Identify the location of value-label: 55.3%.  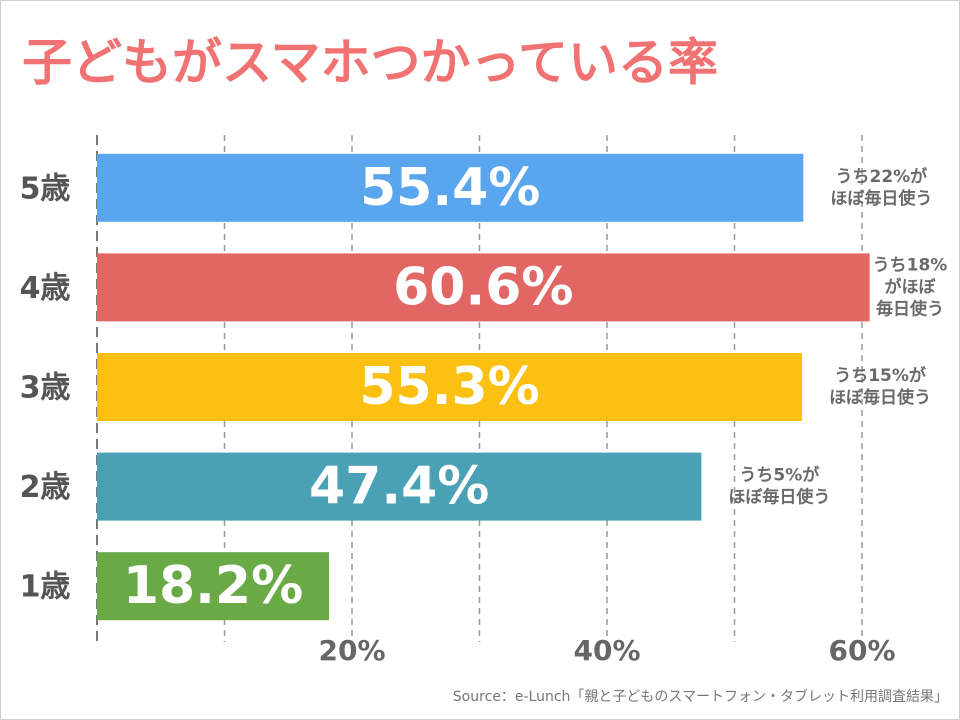
(449, 387).